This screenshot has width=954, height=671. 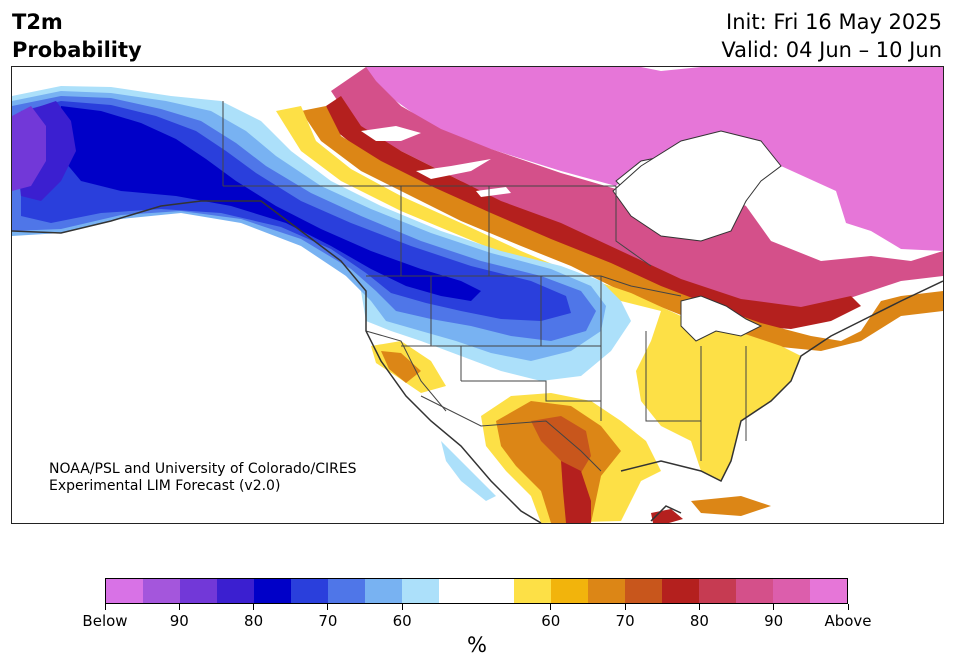 What do you see at coordinates (165, 486) in the screenshot?
I see `credit-line-2: Experimental LIM Forecast (v2.0)` at bounding box center [165, 486].